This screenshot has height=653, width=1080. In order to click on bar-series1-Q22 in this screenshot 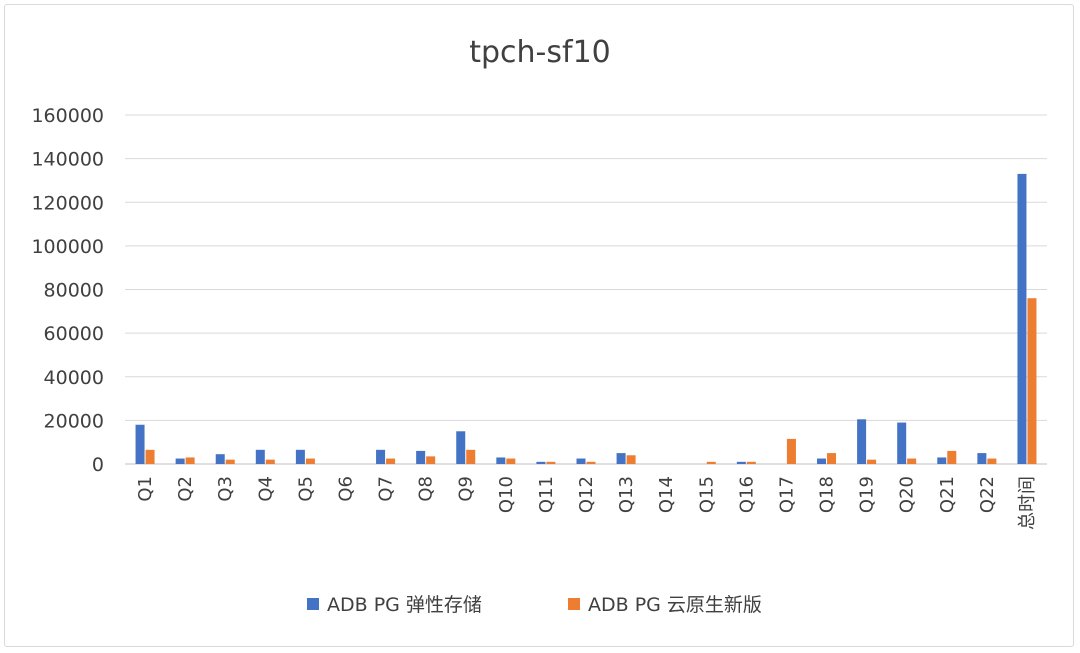, I will do `click(982, 458)`.